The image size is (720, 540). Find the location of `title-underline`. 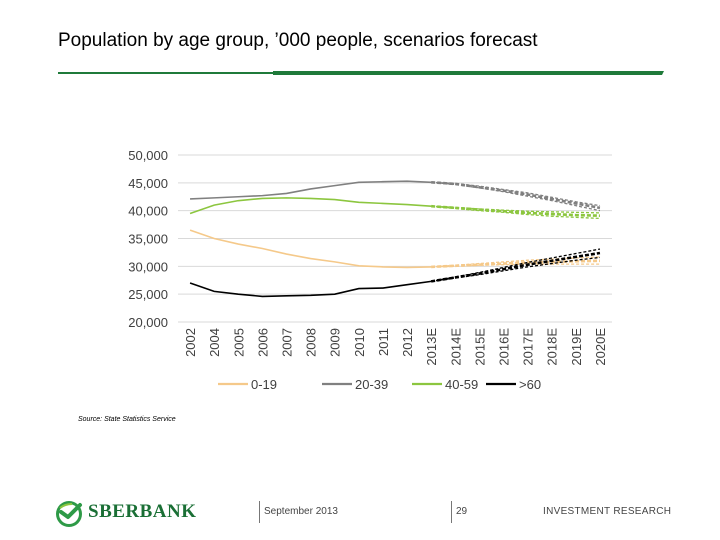

title-underline is located at coordinates (361, 73).